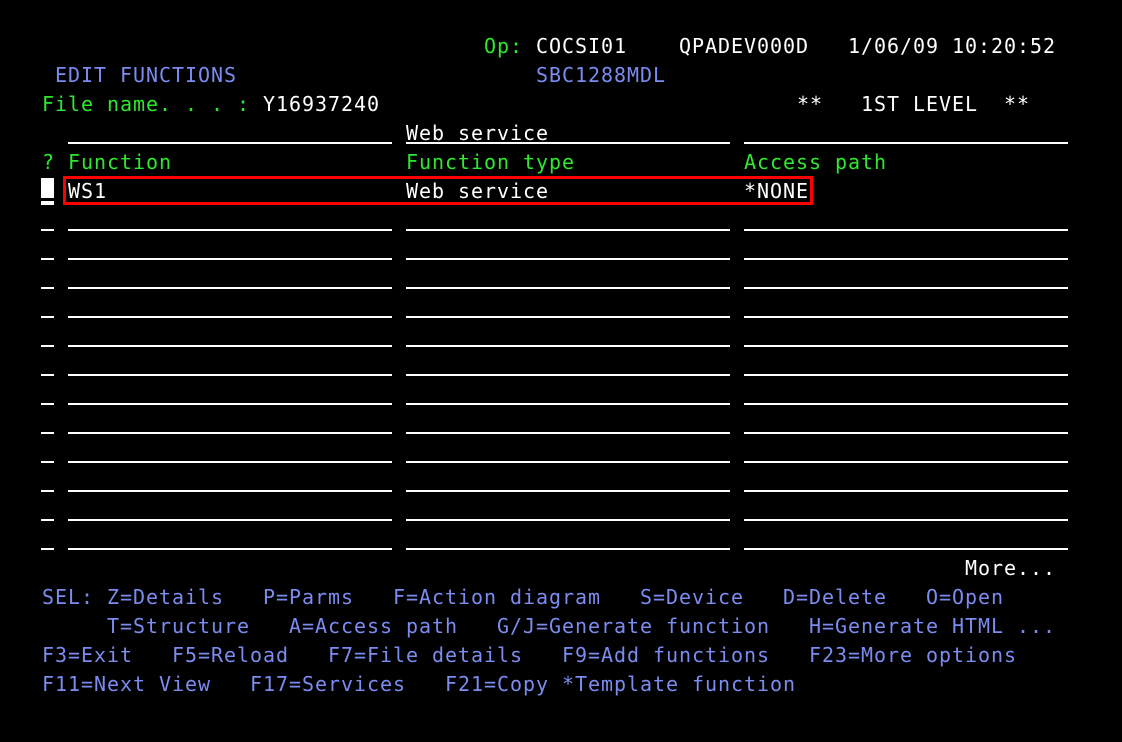  What do you see at coordinates (601, 75) in the screenshot?
I see `model-name: SBC1288MDL` at bounding box center [601, 75].